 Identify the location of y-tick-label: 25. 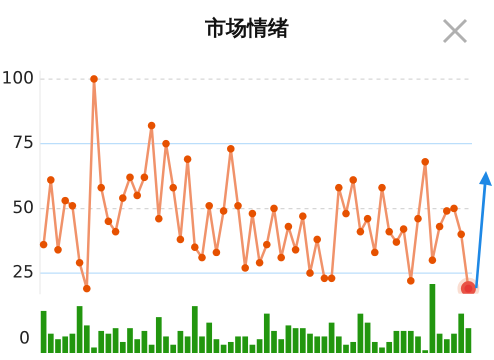
(23, 272).